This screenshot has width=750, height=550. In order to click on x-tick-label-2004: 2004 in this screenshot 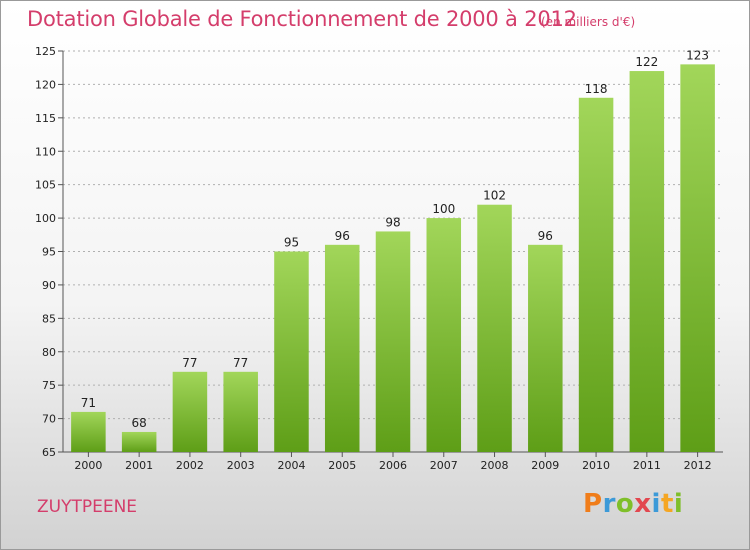, I will do `click(291, 465)`.